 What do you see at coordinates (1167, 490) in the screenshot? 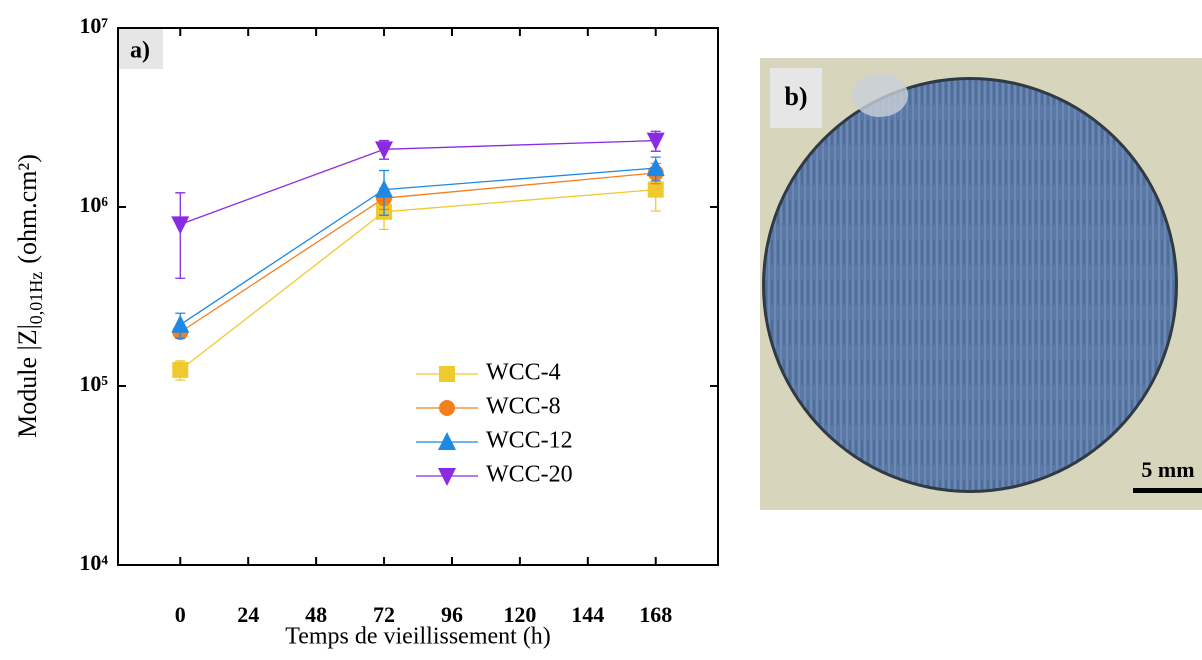
I see `scale-bar` at bounding box center [1167, 490].